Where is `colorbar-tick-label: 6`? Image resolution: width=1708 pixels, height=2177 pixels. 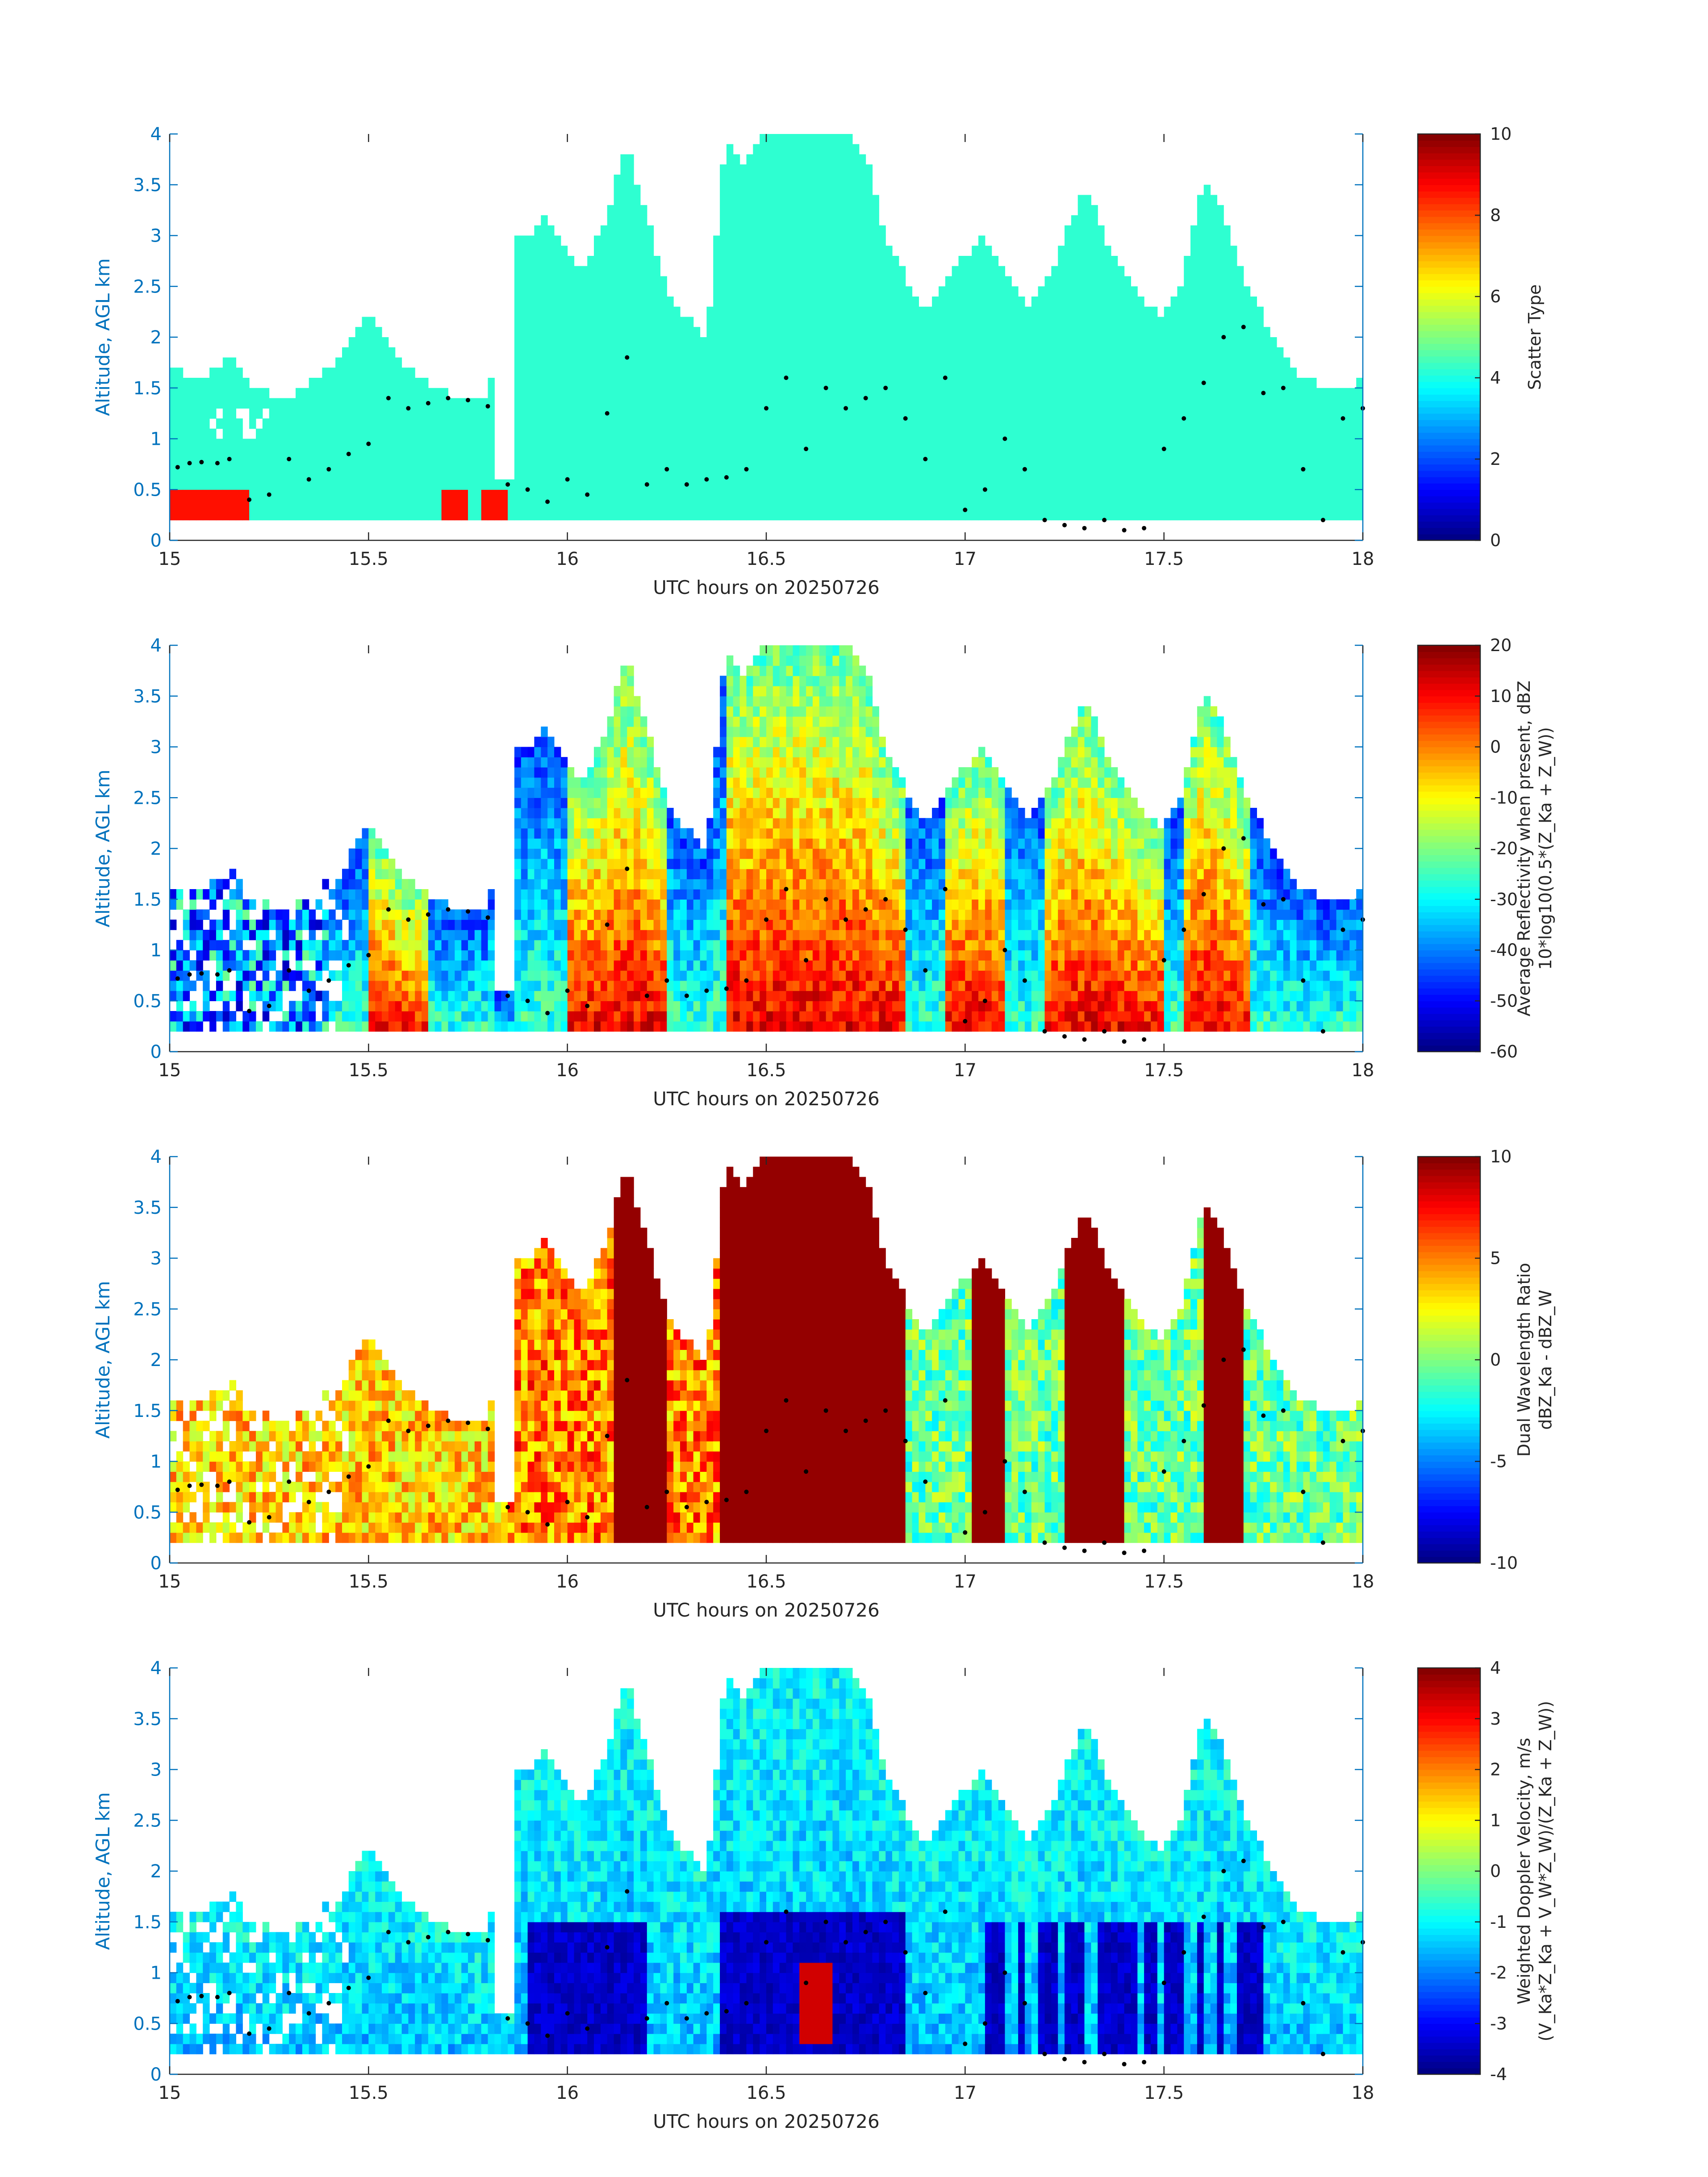
colorbar-tick-label: 6 is located at coordinates (1495, 296).